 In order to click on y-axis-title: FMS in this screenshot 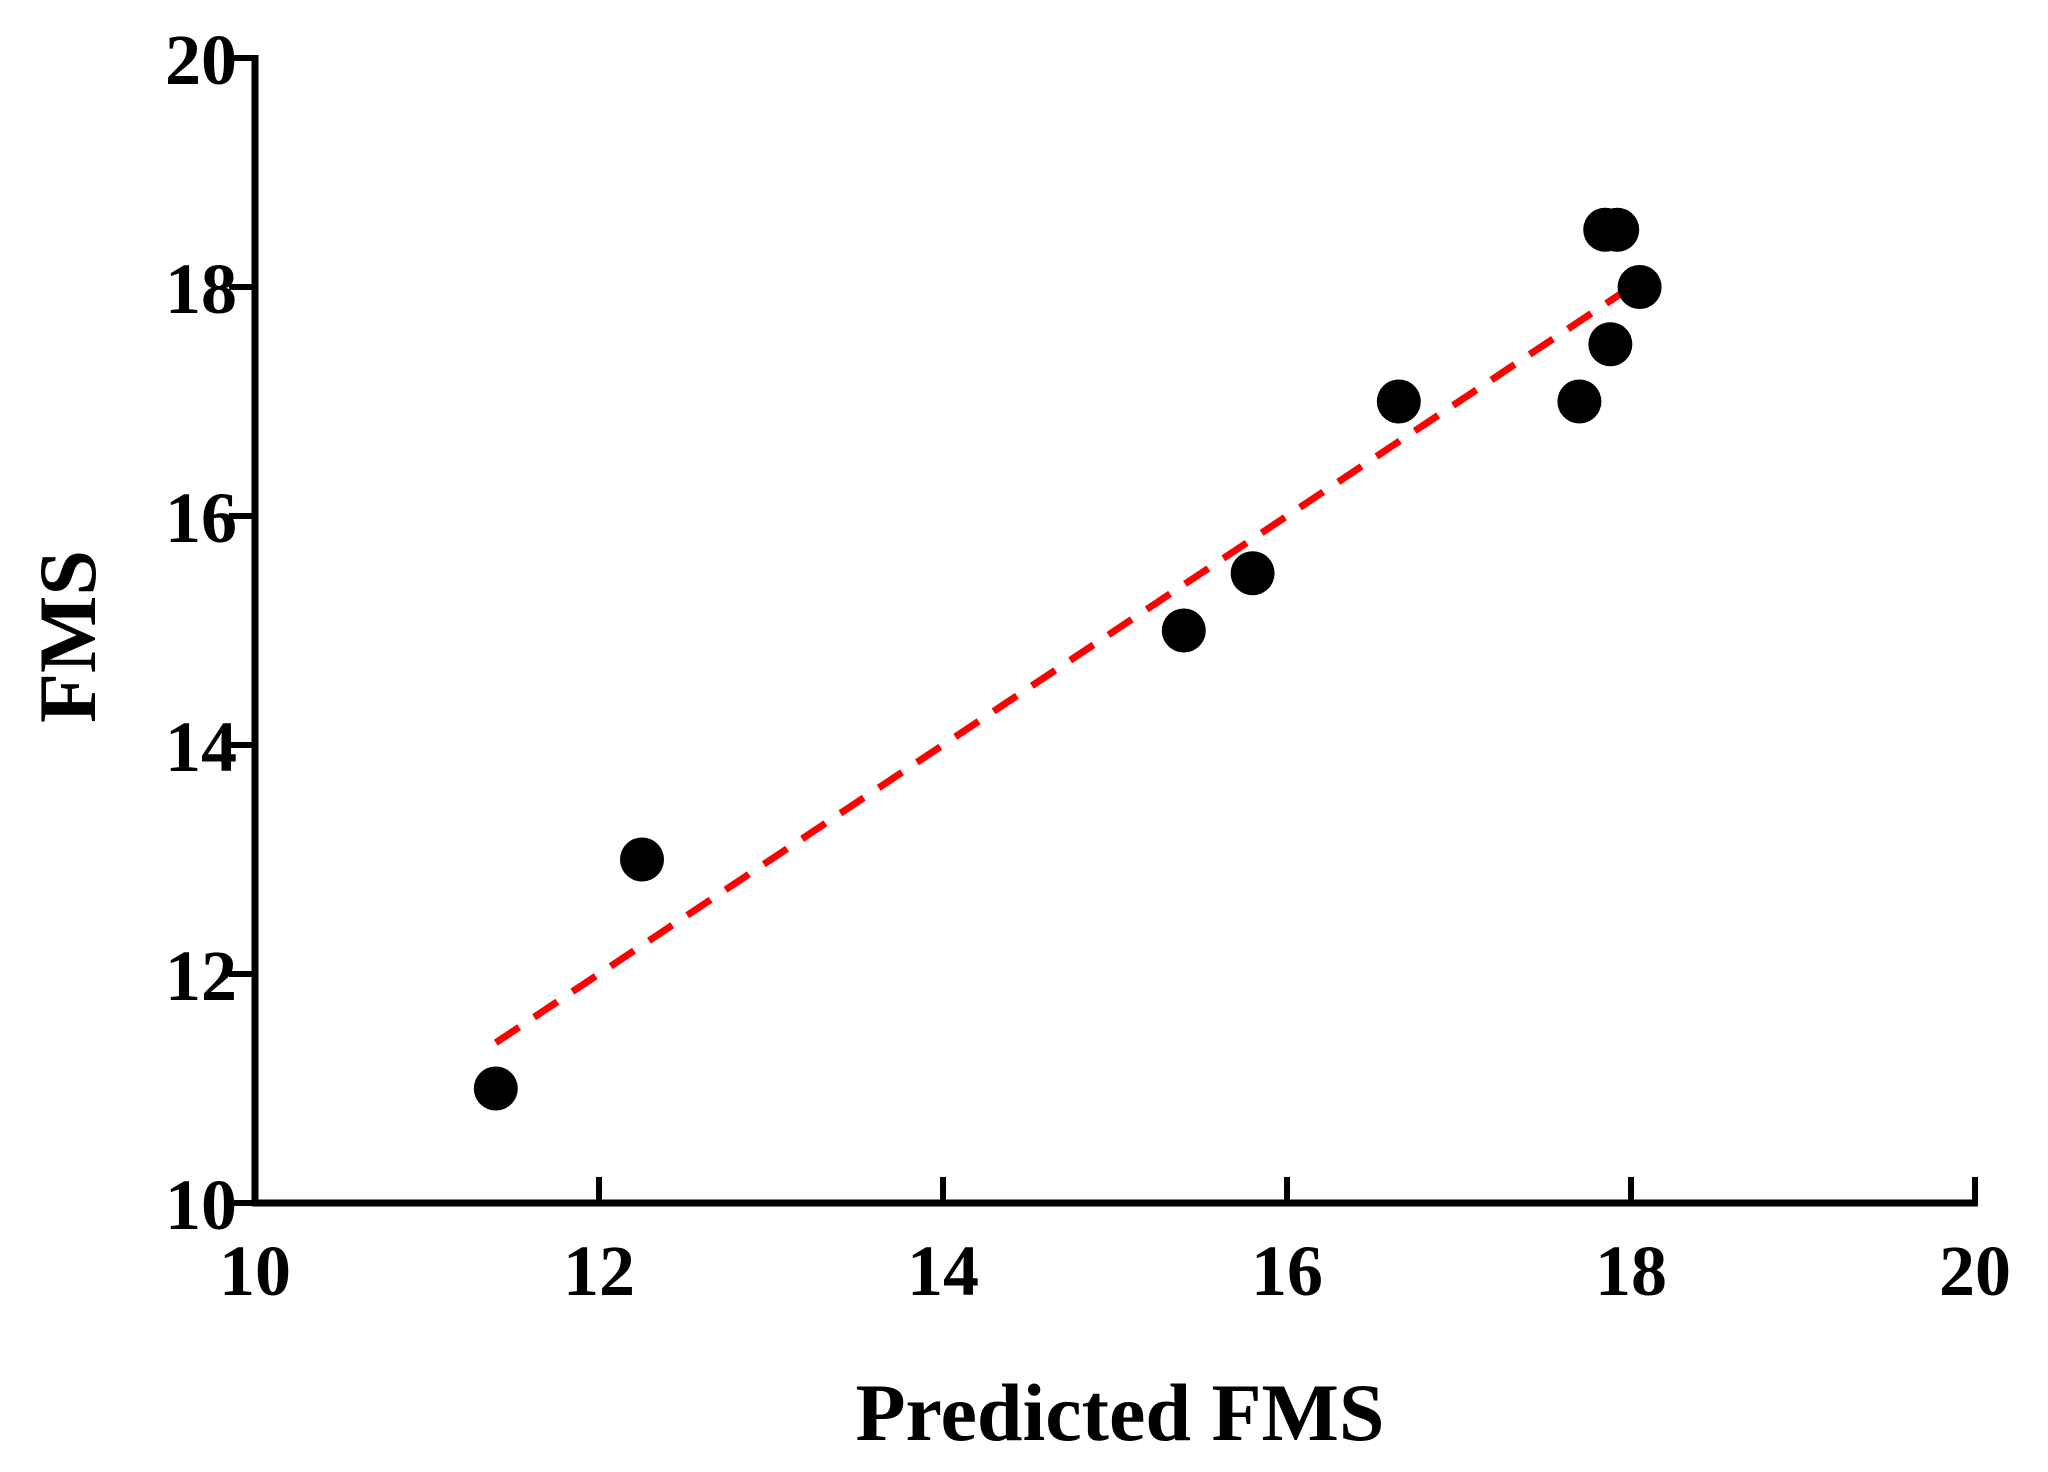, I will do `click(67, 636)`.